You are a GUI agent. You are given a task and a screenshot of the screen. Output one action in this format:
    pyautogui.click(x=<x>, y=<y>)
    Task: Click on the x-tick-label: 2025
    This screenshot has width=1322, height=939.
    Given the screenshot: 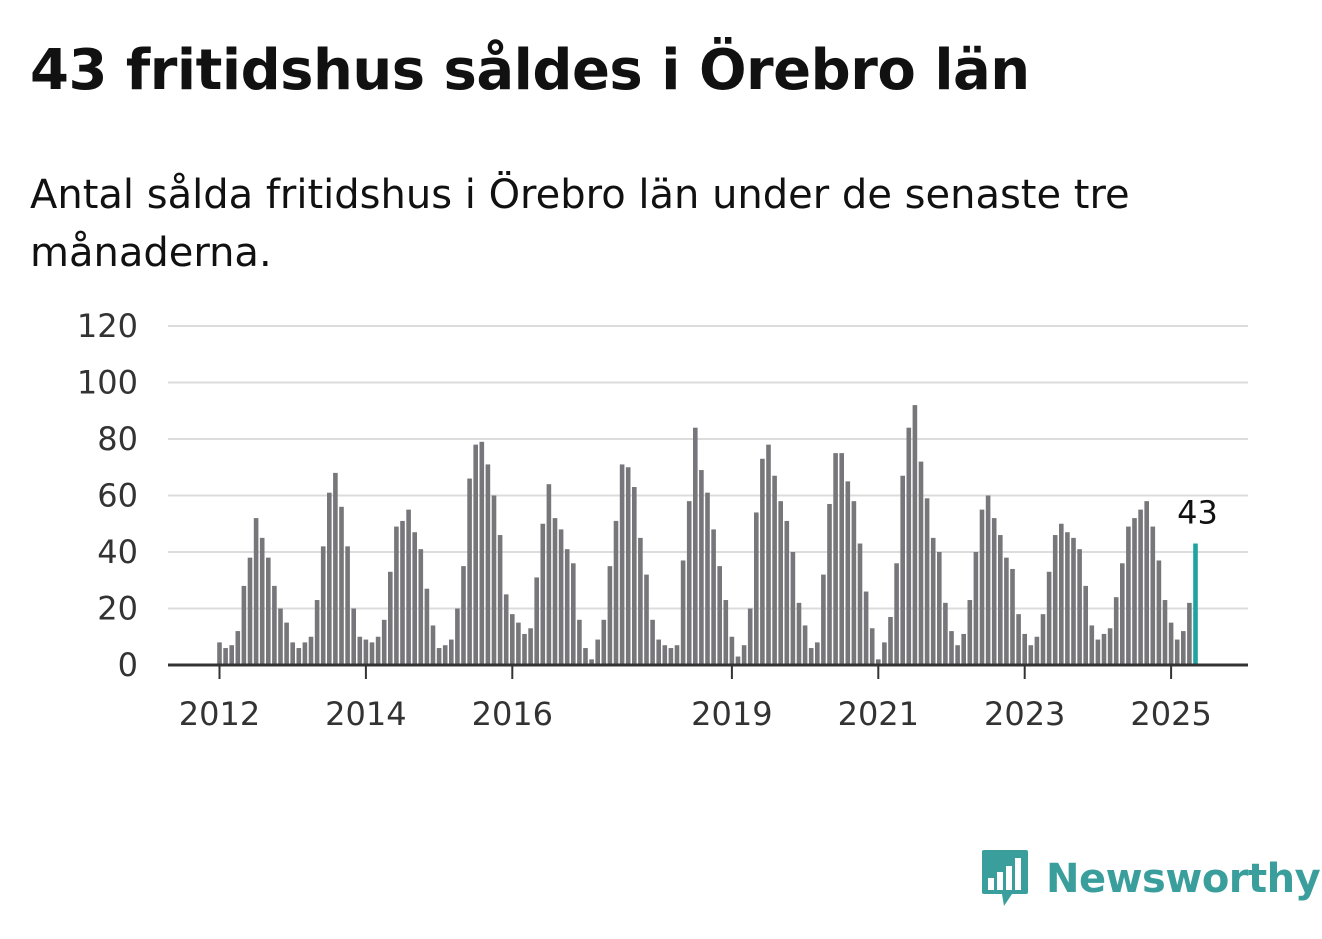 What is the action you would take?
    pyautogui.click(x=1170, y=714)
    